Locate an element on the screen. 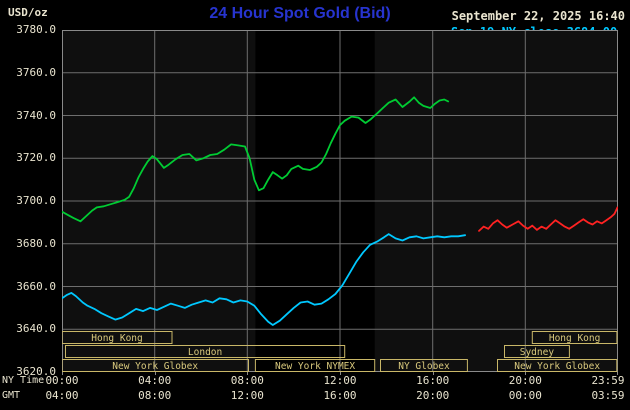  session-label: London is located at coordinates (205, 352).